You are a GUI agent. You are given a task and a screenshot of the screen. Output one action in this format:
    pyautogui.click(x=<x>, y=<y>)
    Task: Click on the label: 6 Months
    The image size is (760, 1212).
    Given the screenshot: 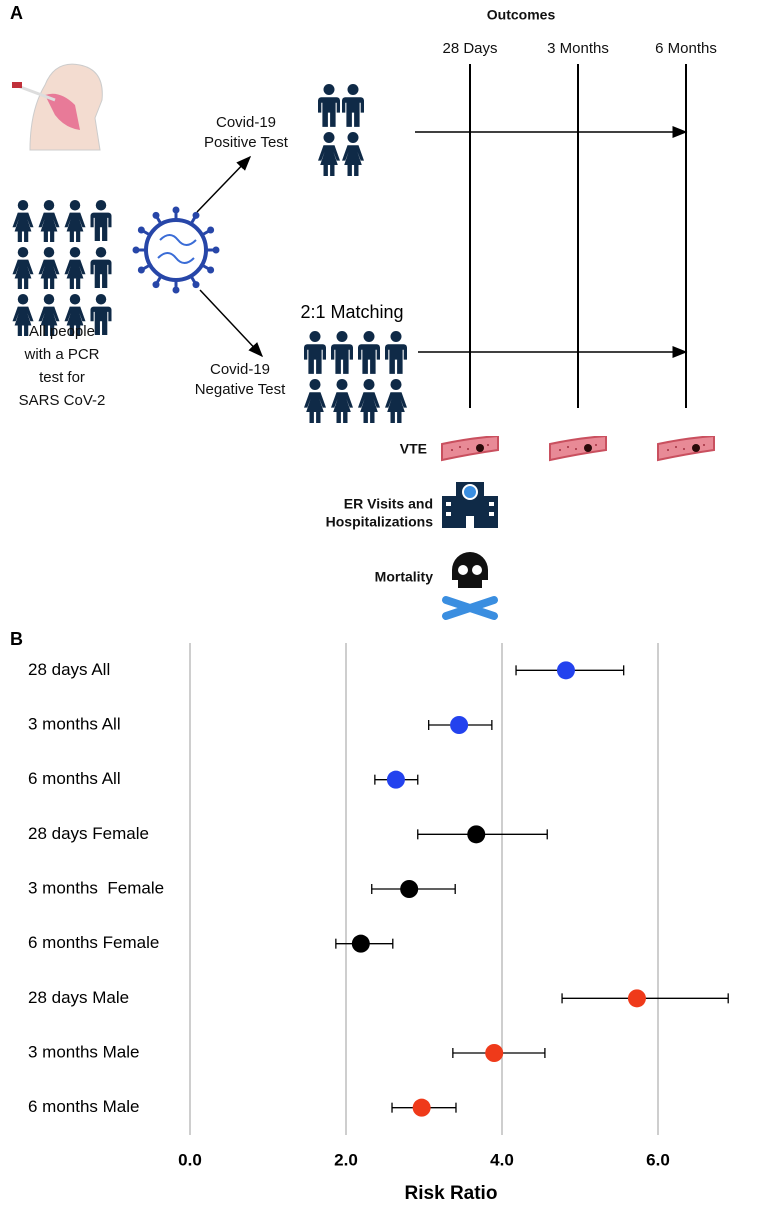 What is the action you would take?
    pyautogui.click(x=686, y=48)
    